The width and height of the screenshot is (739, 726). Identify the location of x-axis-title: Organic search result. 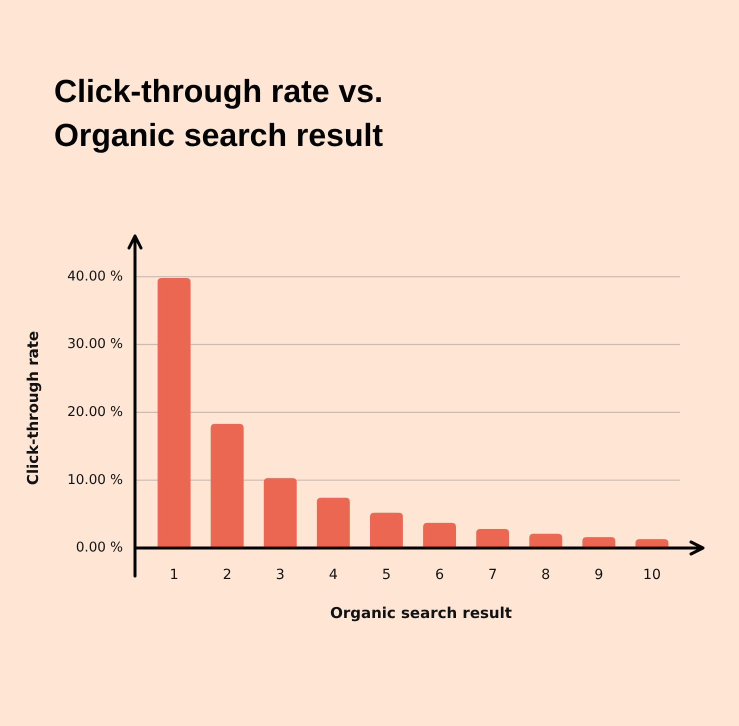
(421, 613).